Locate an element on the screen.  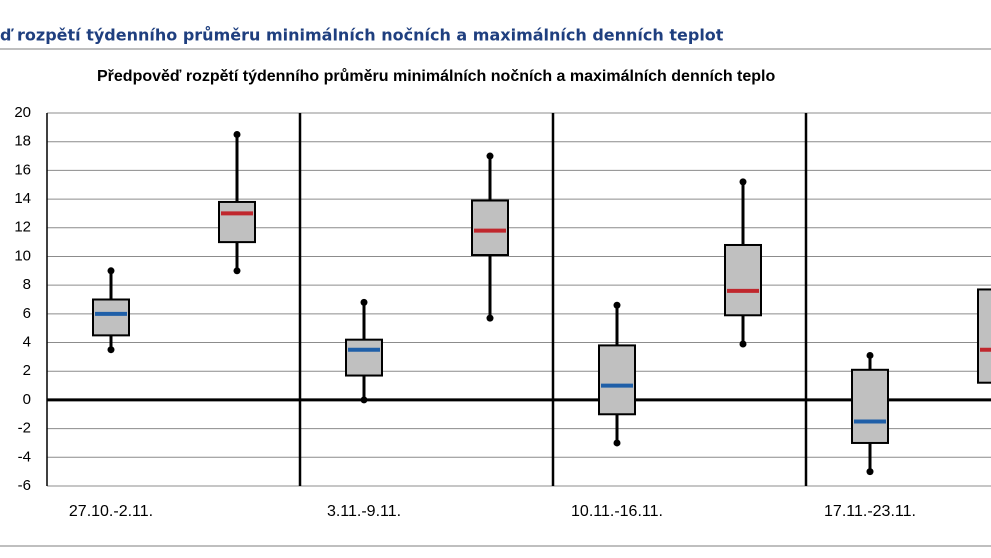
x-tick-label: 3.11.-9.11. is located at coordinates (364, 511).